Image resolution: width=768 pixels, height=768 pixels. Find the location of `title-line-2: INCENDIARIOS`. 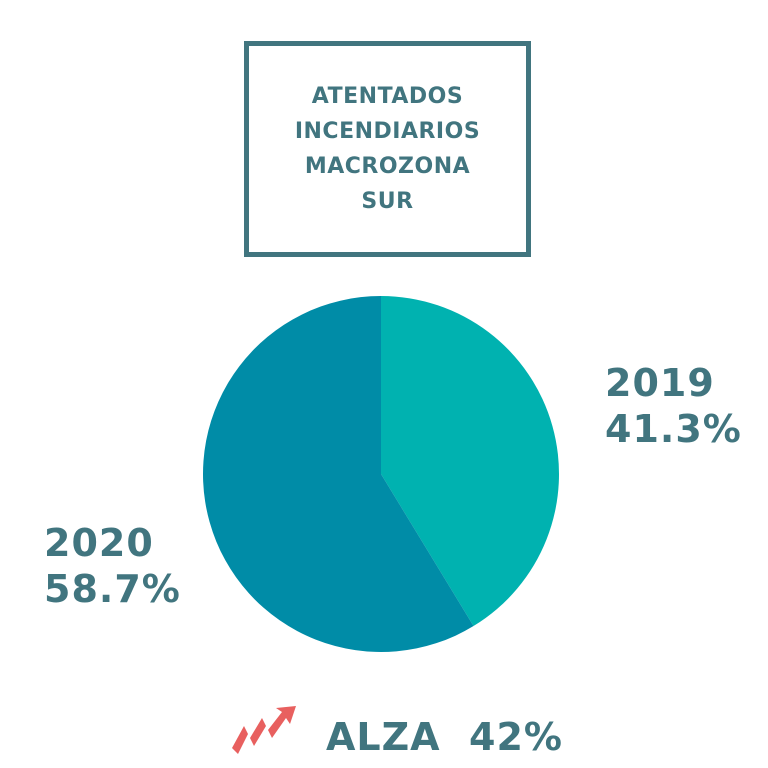

title-line-2: INCENDIARIOS is located at coordinates (387, 131).